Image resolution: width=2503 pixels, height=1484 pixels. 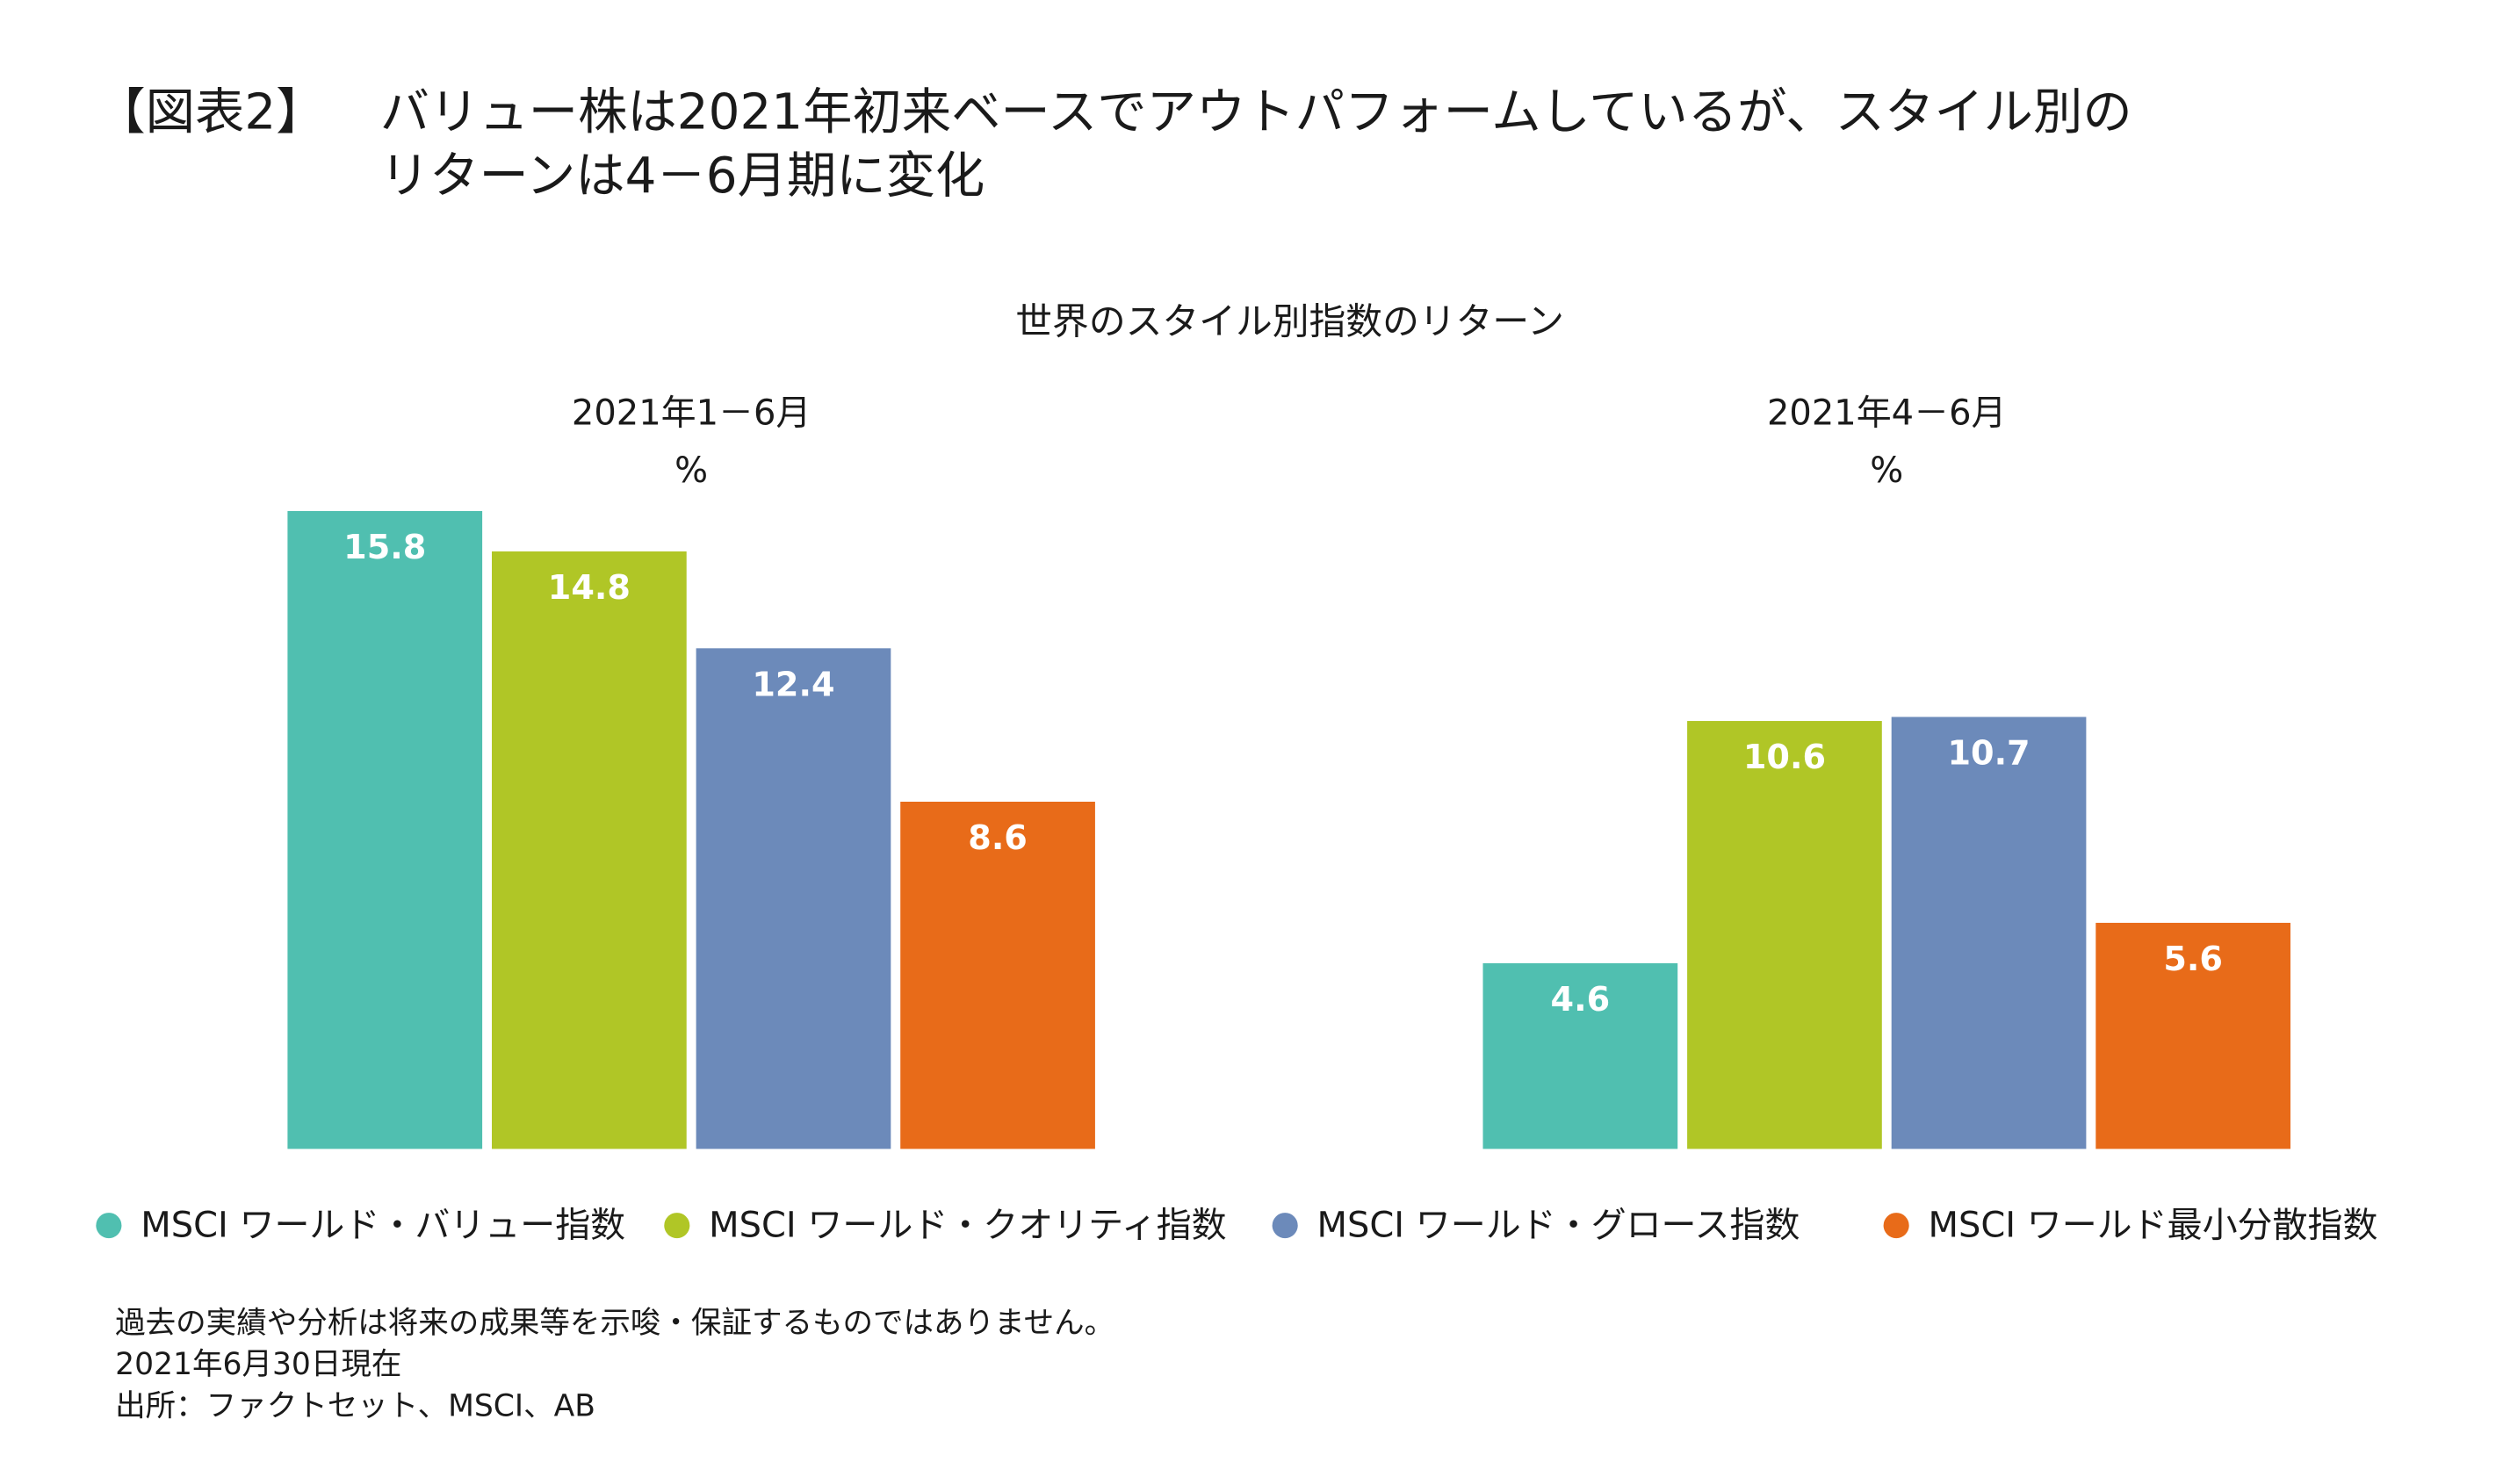 I want to click on legend-label: MSCI ワールド・グロース指数, so click(x=1558, y=1225).